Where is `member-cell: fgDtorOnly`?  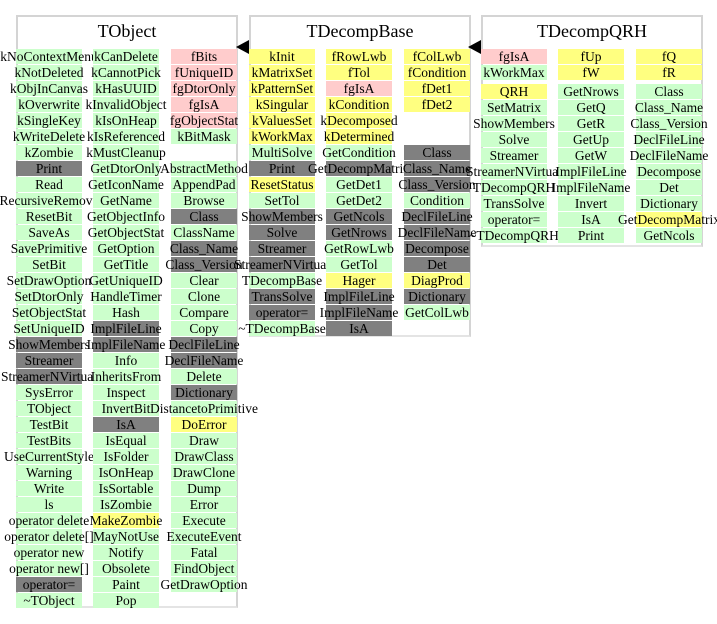
member-cell: fgDtorOnly is located at coordinates (204, 88).